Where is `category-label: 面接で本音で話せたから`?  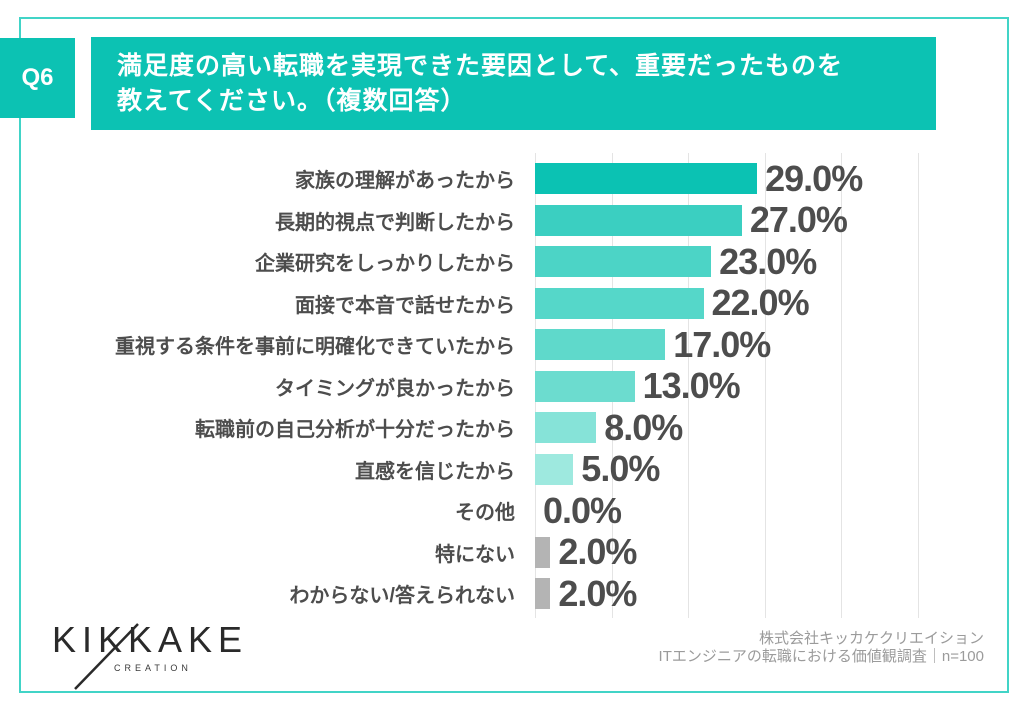
category-label: 面接で本音で話せたから is located at coordinates (405, 305).